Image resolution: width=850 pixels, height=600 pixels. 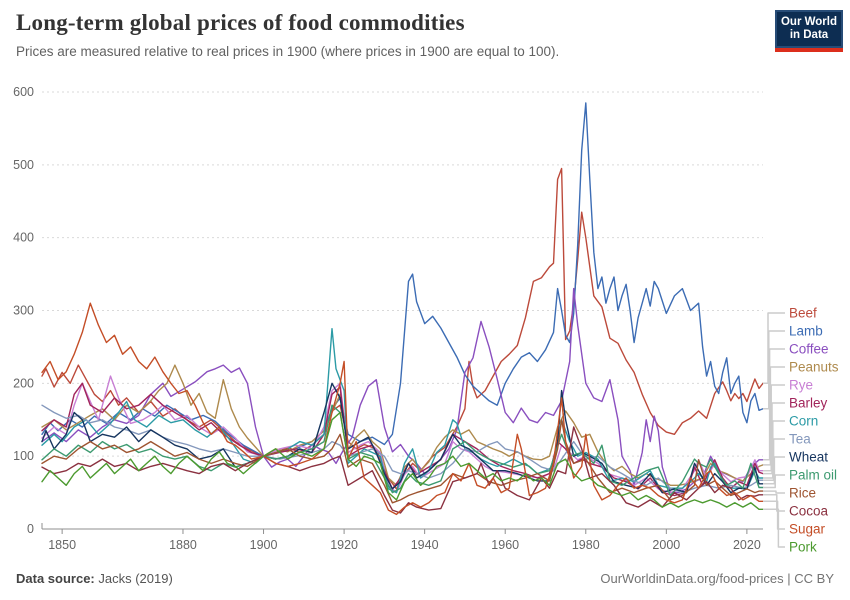 What do you see at coordinates (806, 331) in the screenshot?
I see `legend-label-lamb: Lamb` at bounding box center [806, 331].